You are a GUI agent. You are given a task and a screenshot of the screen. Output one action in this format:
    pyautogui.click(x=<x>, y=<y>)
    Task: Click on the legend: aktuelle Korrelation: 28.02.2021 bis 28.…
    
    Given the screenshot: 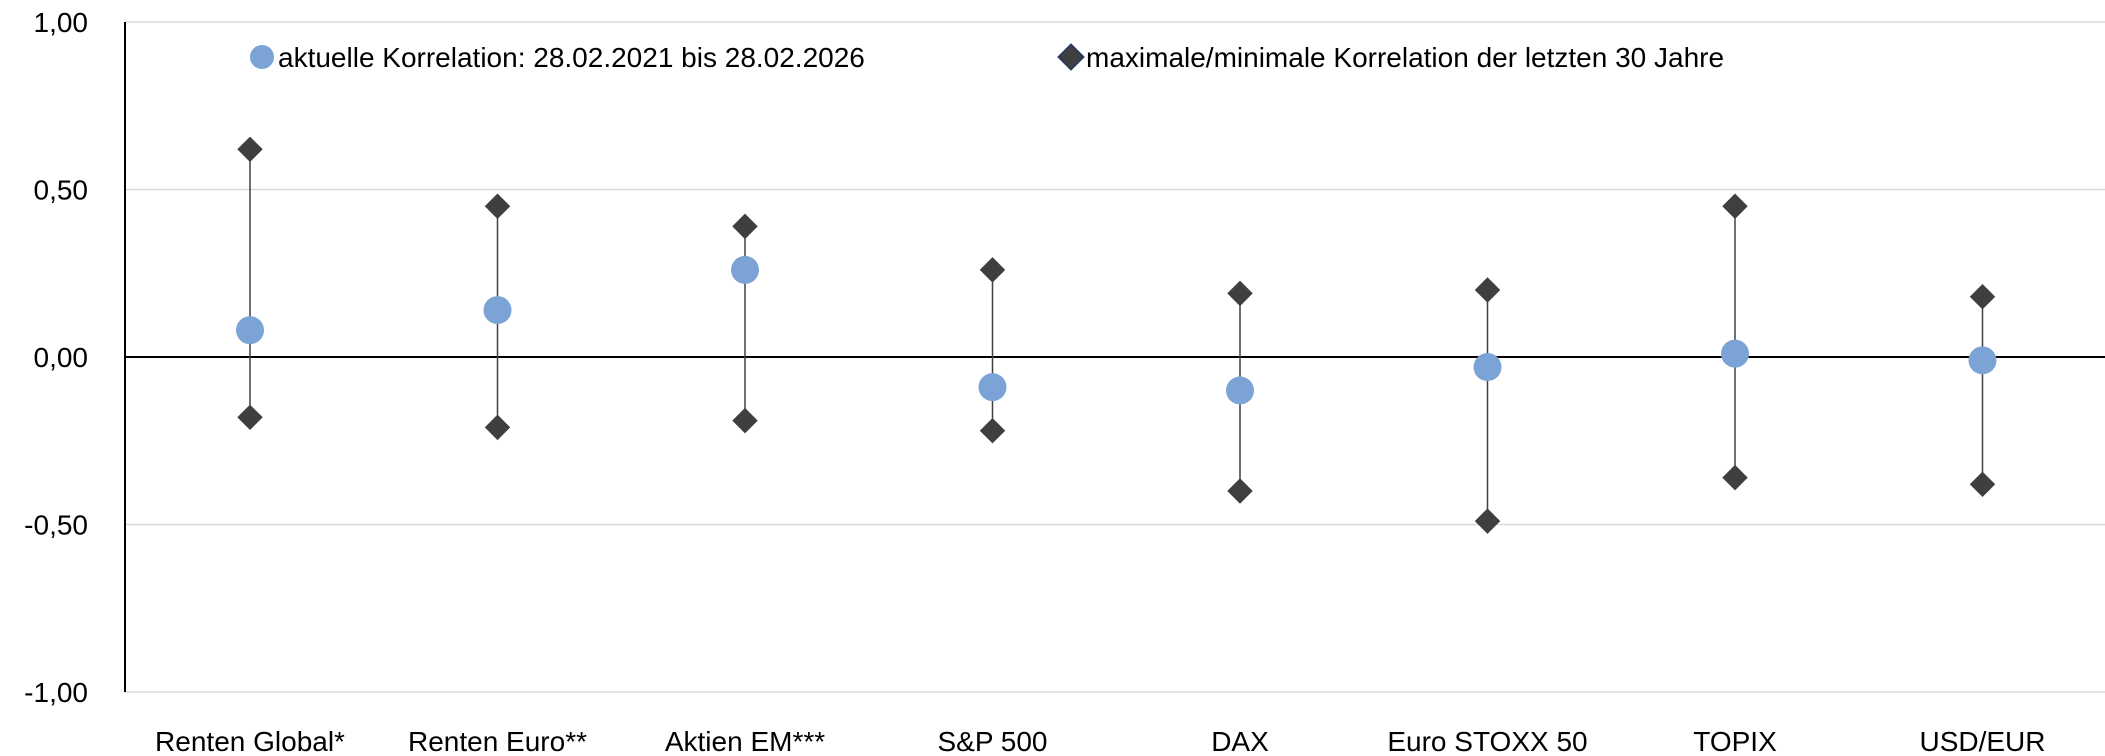 What is the action you would take?
    pyautogui.click(x=987, y=57)
    